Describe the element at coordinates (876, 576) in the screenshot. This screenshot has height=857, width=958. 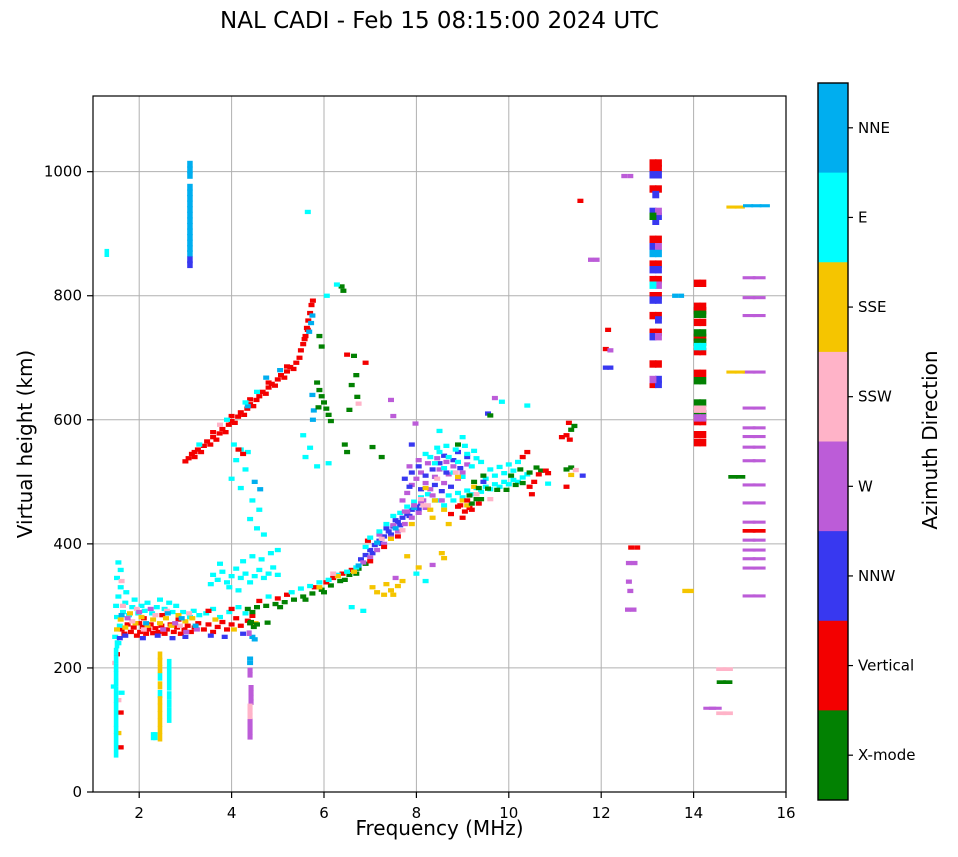
I see `colorbar-tick-label: NNW` at that location.